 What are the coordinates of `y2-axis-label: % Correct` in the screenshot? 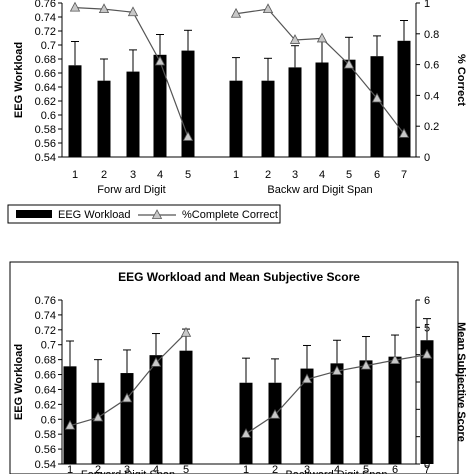 It's located at (461, 80).